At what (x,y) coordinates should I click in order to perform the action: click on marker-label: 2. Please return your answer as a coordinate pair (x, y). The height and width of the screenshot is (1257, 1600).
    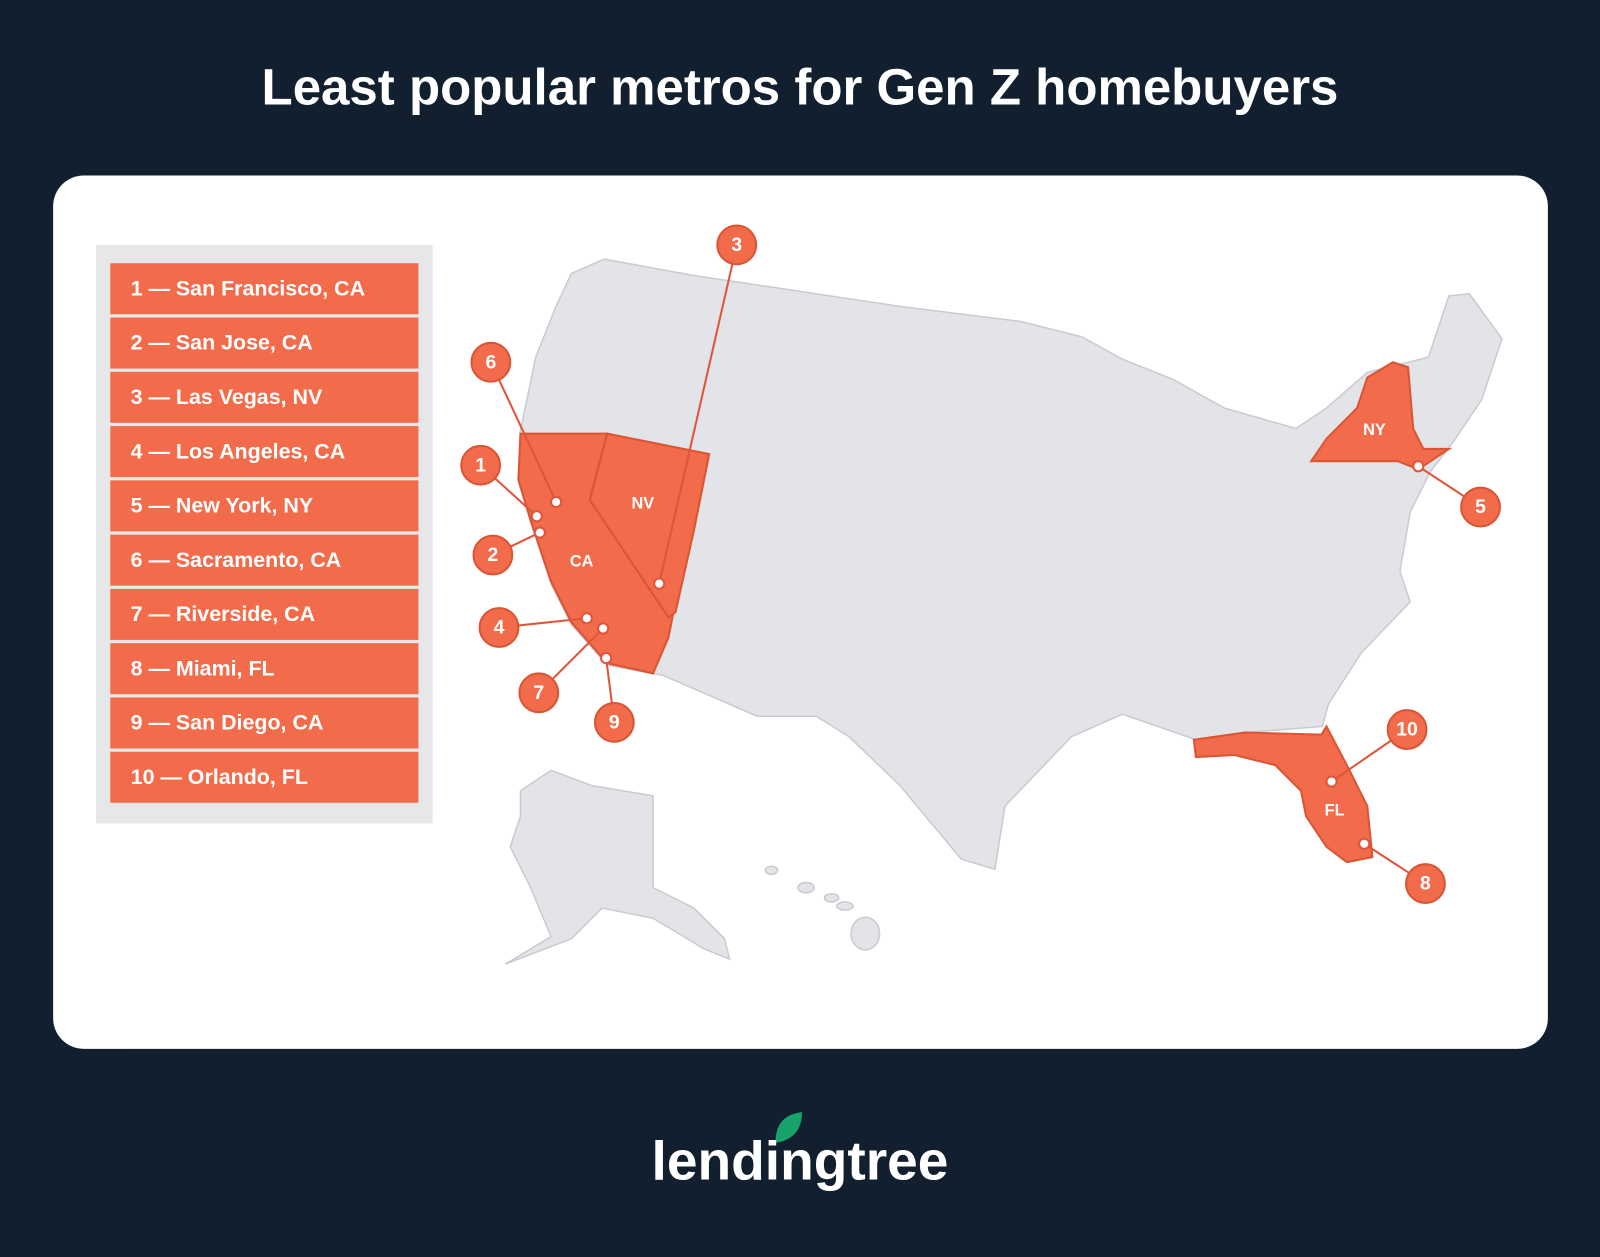
    Looking at the image, I should click on (493, 555).